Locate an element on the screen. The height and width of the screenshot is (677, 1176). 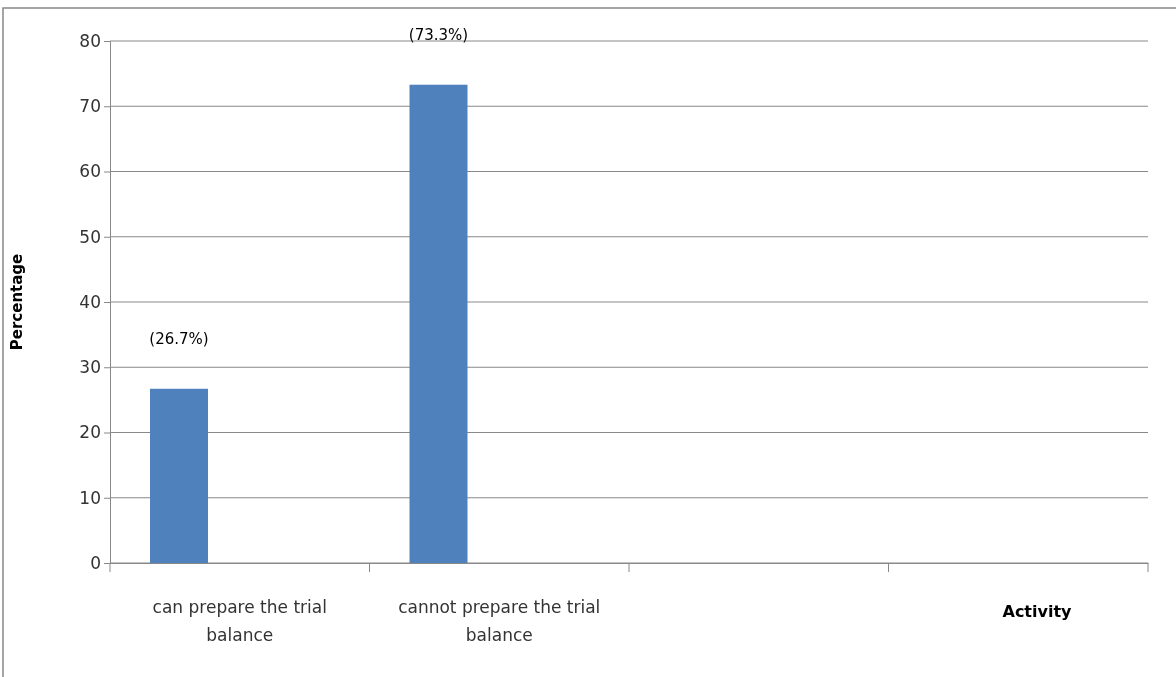
data-label: (73.3%) is located at coordinates (438, 34).